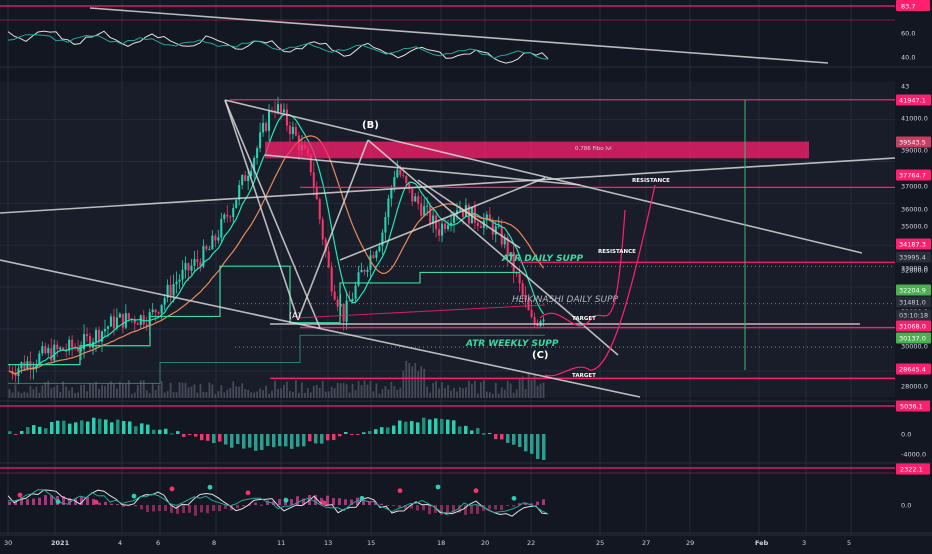 This screenshot has width=932, height=554. What do you see at coordinates (911, 470) in the screenshot?
I see `macd-tick-label: 2322.1` at bounding box center [911, 470].